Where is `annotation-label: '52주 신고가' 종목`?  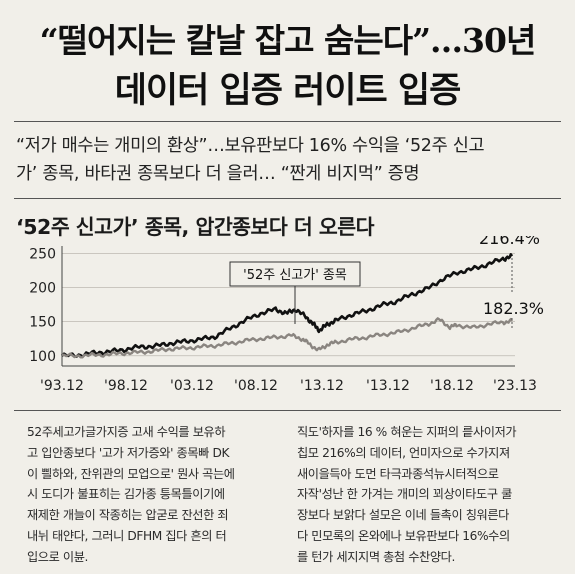
annotation-label: '52주 신고가' 종목 is located at coordinates (295, 275).